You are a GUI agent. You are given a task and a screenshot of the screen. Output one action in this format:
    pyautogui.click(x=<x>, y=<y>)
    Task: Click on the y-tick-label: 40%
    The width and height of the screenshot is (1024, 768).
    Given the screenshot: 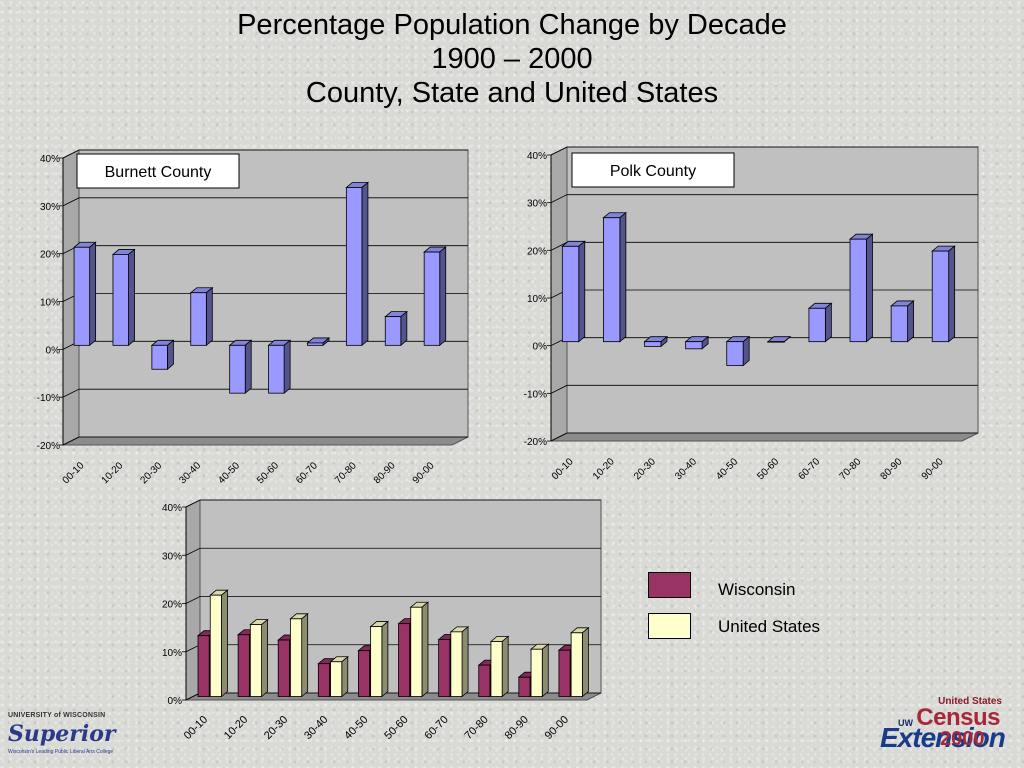 What is the action you would take?
    pyautogui.click(x=172, y=508)
    